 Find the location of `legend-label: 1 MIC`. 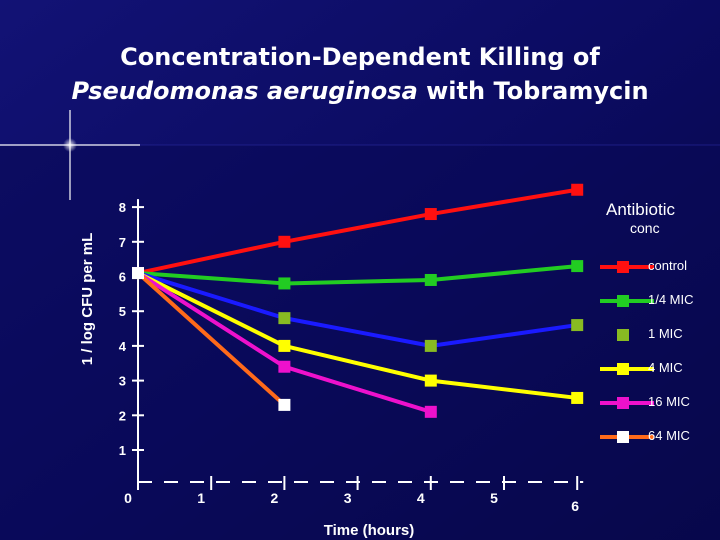

legend-label: 1 MIC is located at coordinates (665, 333).